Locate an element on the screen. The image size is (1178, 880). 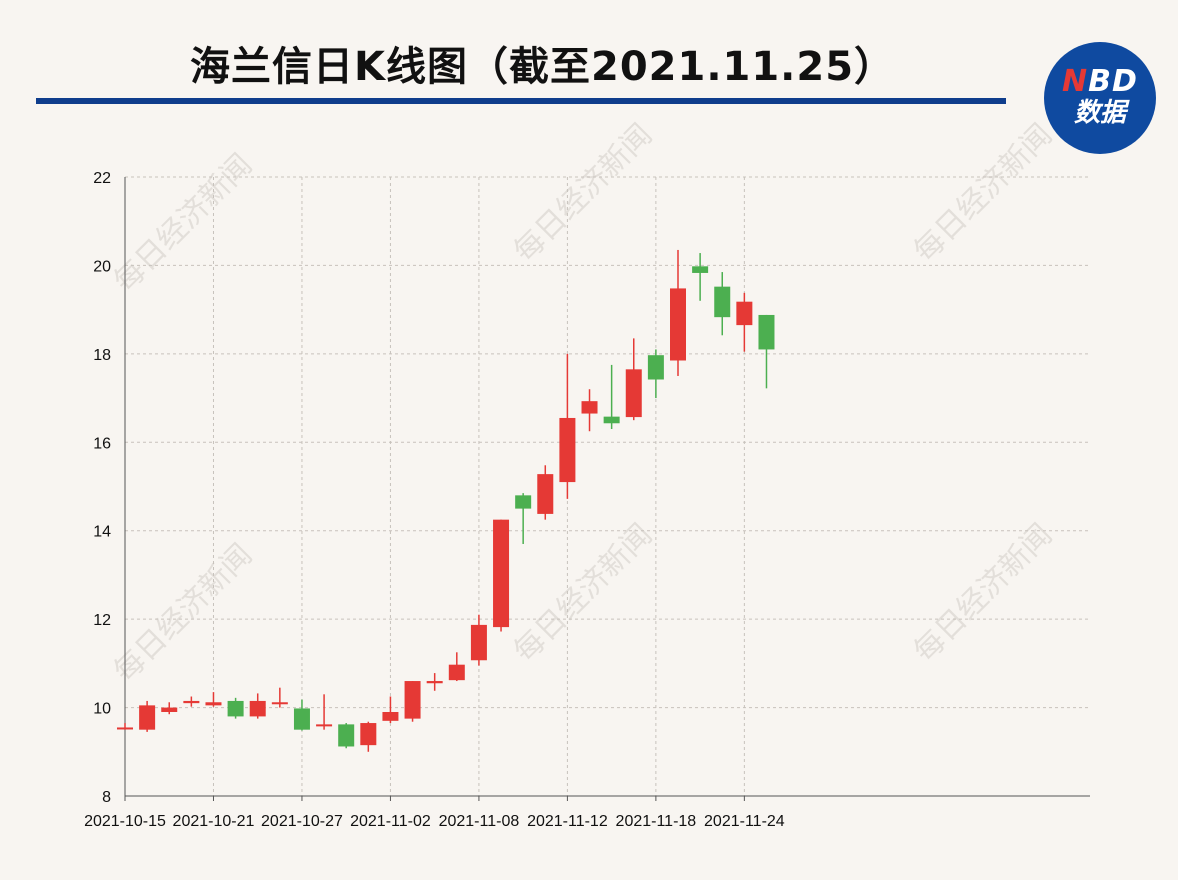
y-tick-label: 18 is located at coordinates (102, 355).